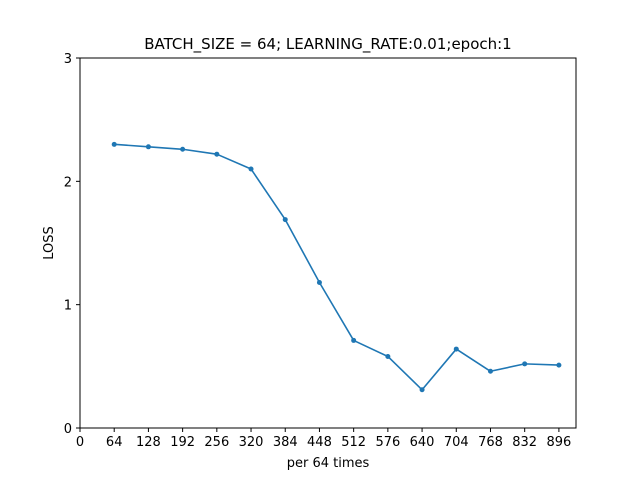 This screenshot has height=480, width=640. I want to click on x-tick-label: 832, so click(524, 442).